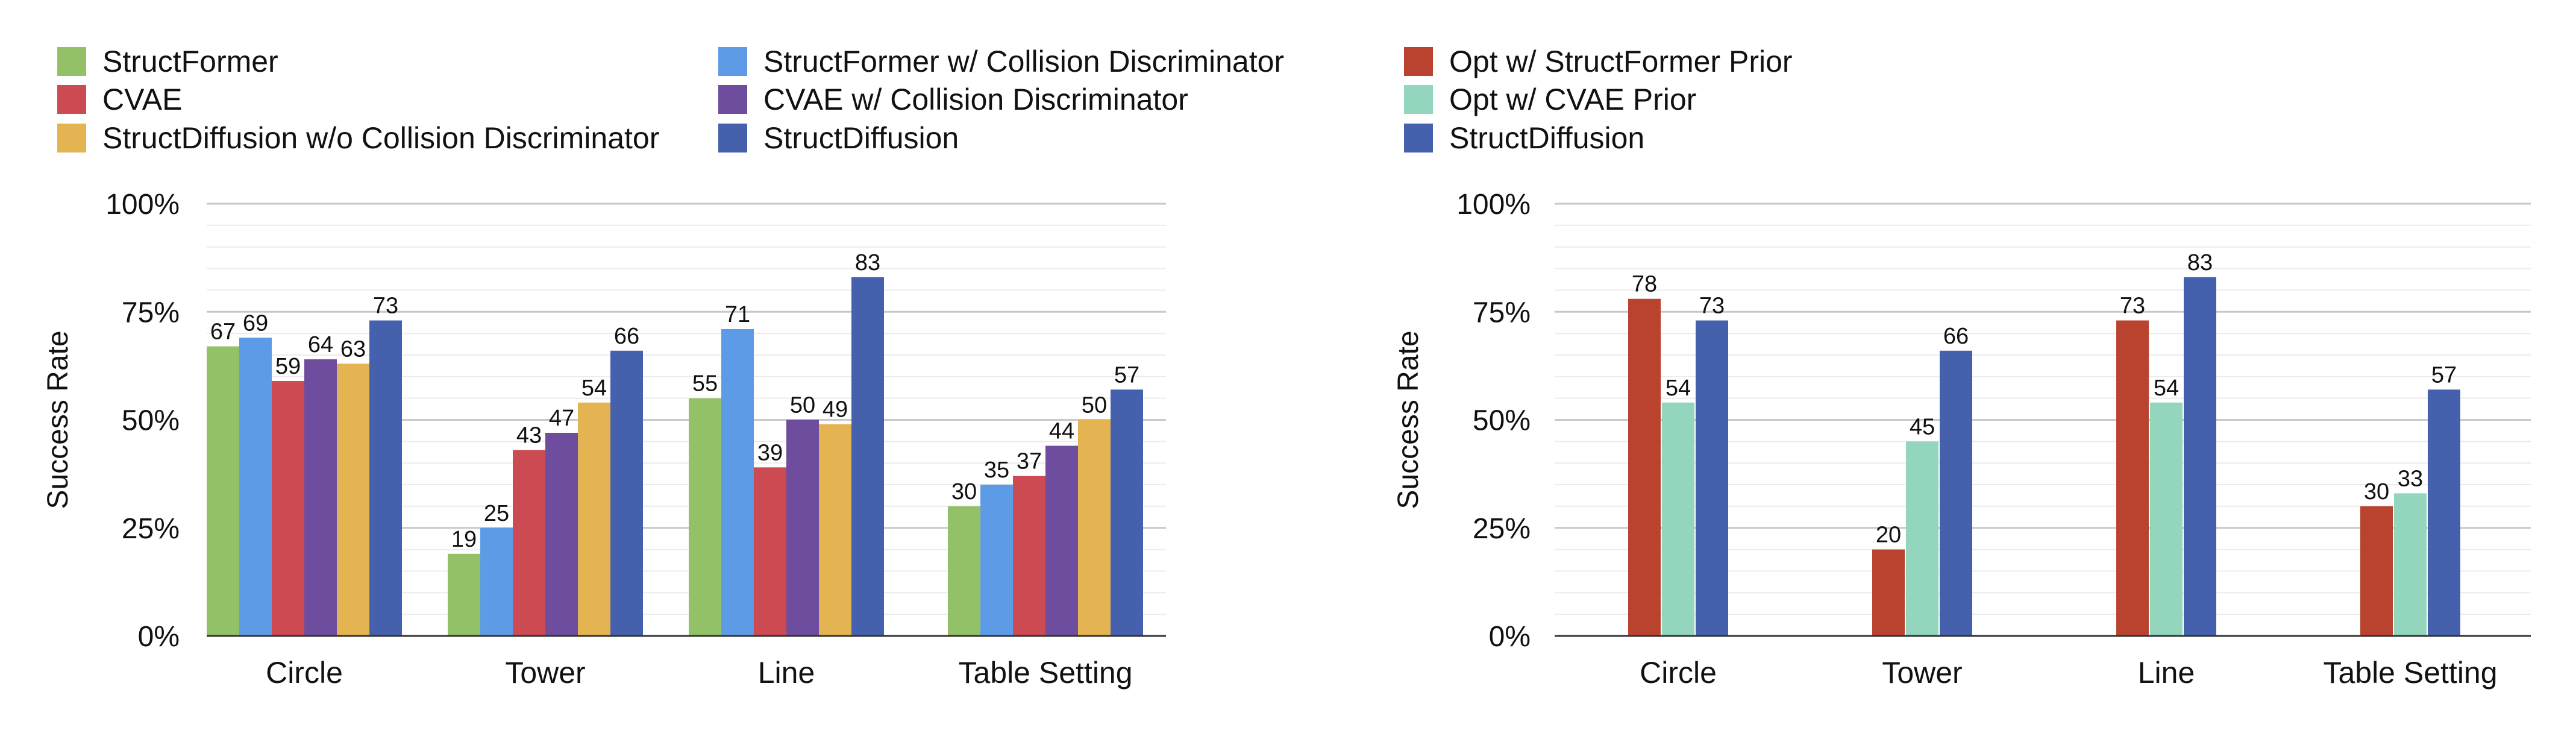 The width and height of the screenshot is (2576, 739). What do you see at coordinates (255, 323) in the screenshot?
I see `bar-value-label: 69` at bounding box center [255, 323].